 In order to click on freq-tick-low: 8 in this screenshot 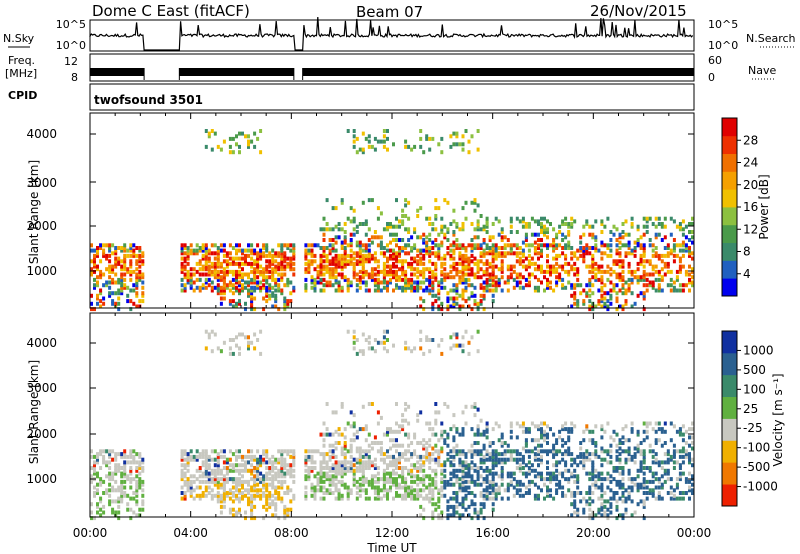, I will do `click(74, 77)`.